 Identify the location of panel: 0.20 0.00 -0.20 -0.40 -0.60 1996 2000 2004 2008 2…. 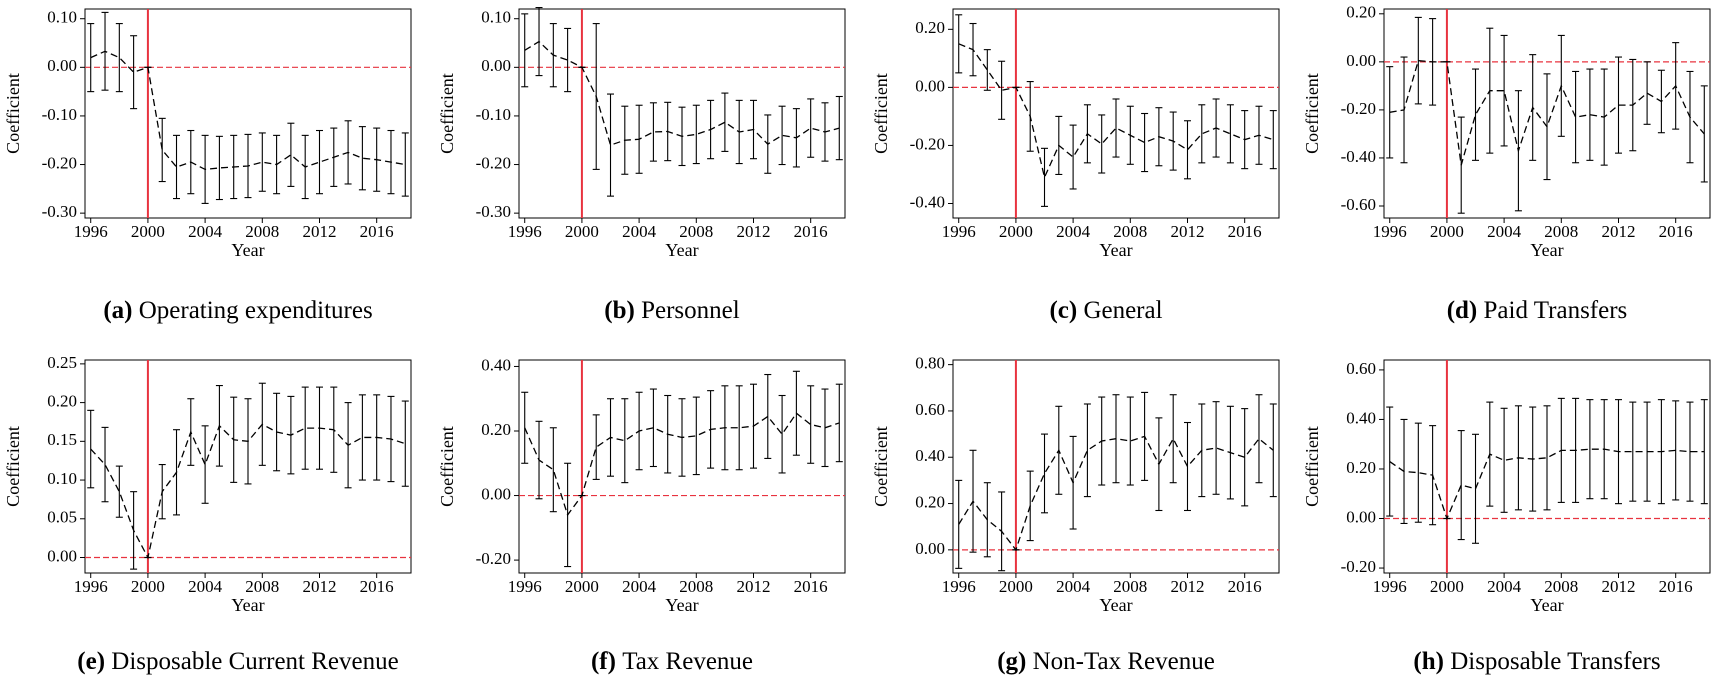
(1506, 163).